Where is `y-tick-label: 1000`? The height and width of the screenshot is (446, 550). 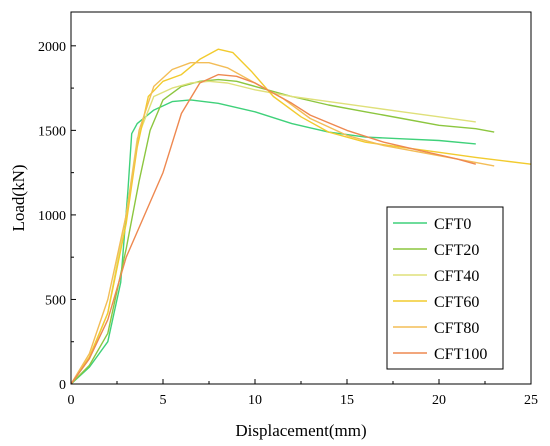 y-tick-label: 1000 is located at coordinates (52, 216).